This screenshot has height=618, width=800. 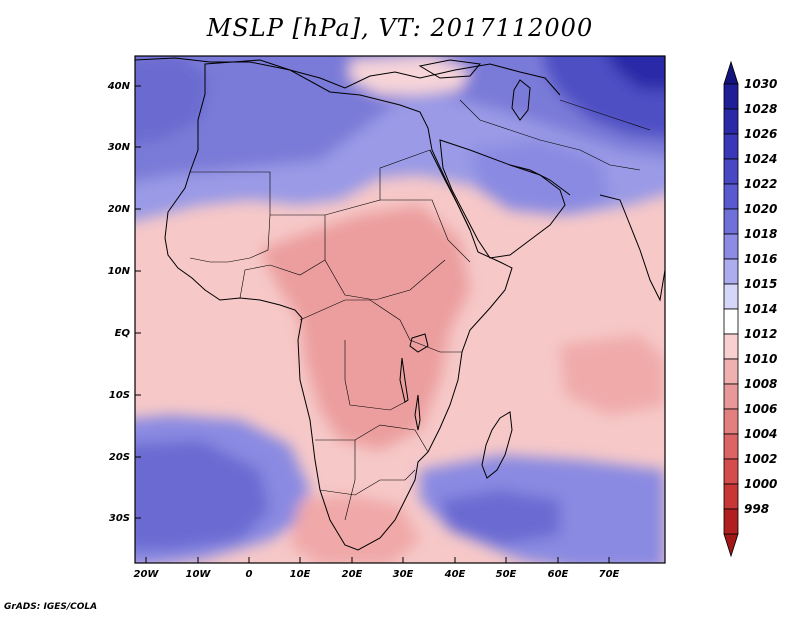 I want to click on lake-malawi, so click(x=417, y=412).